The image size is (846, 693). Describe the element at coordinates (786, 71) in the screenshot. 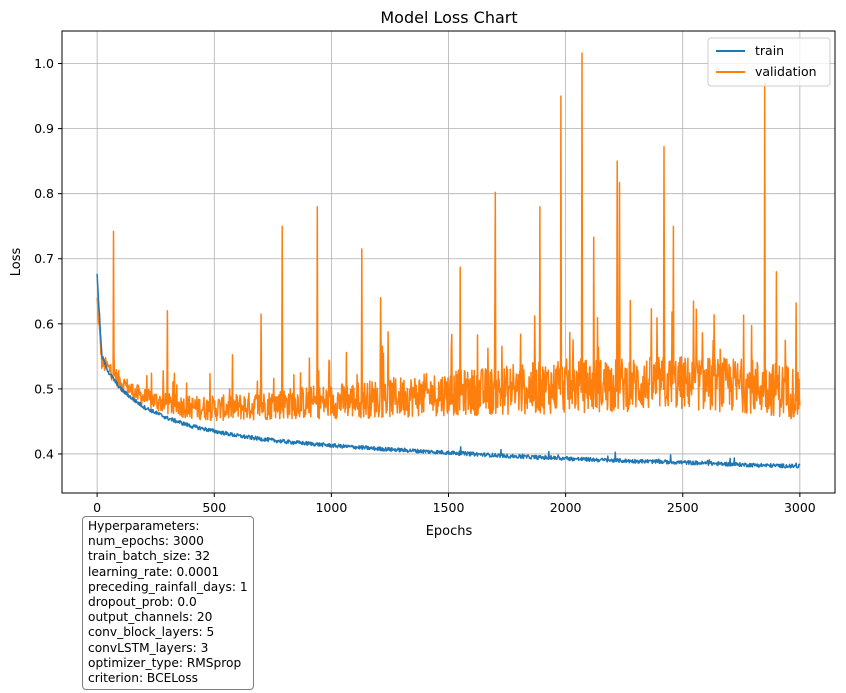

I see `legend-validation-label: validation` at that location.